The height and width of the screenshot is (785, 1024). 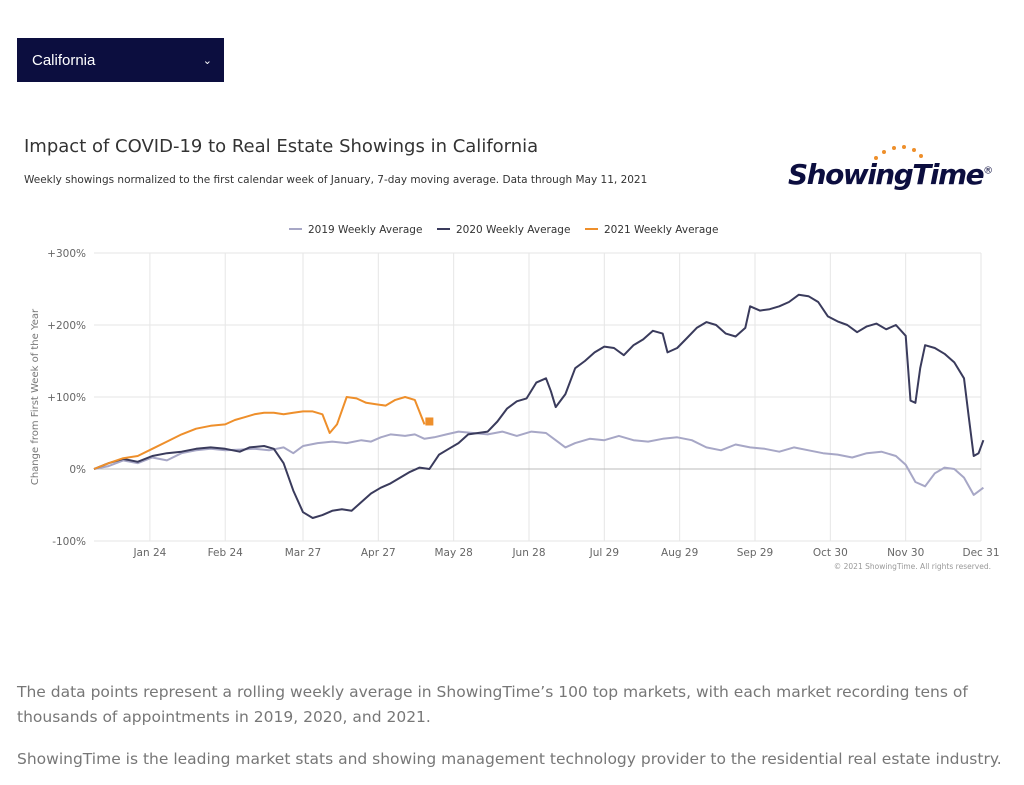 I want to click on x-tick-label: Nov 30, so click(x=905, y=553).